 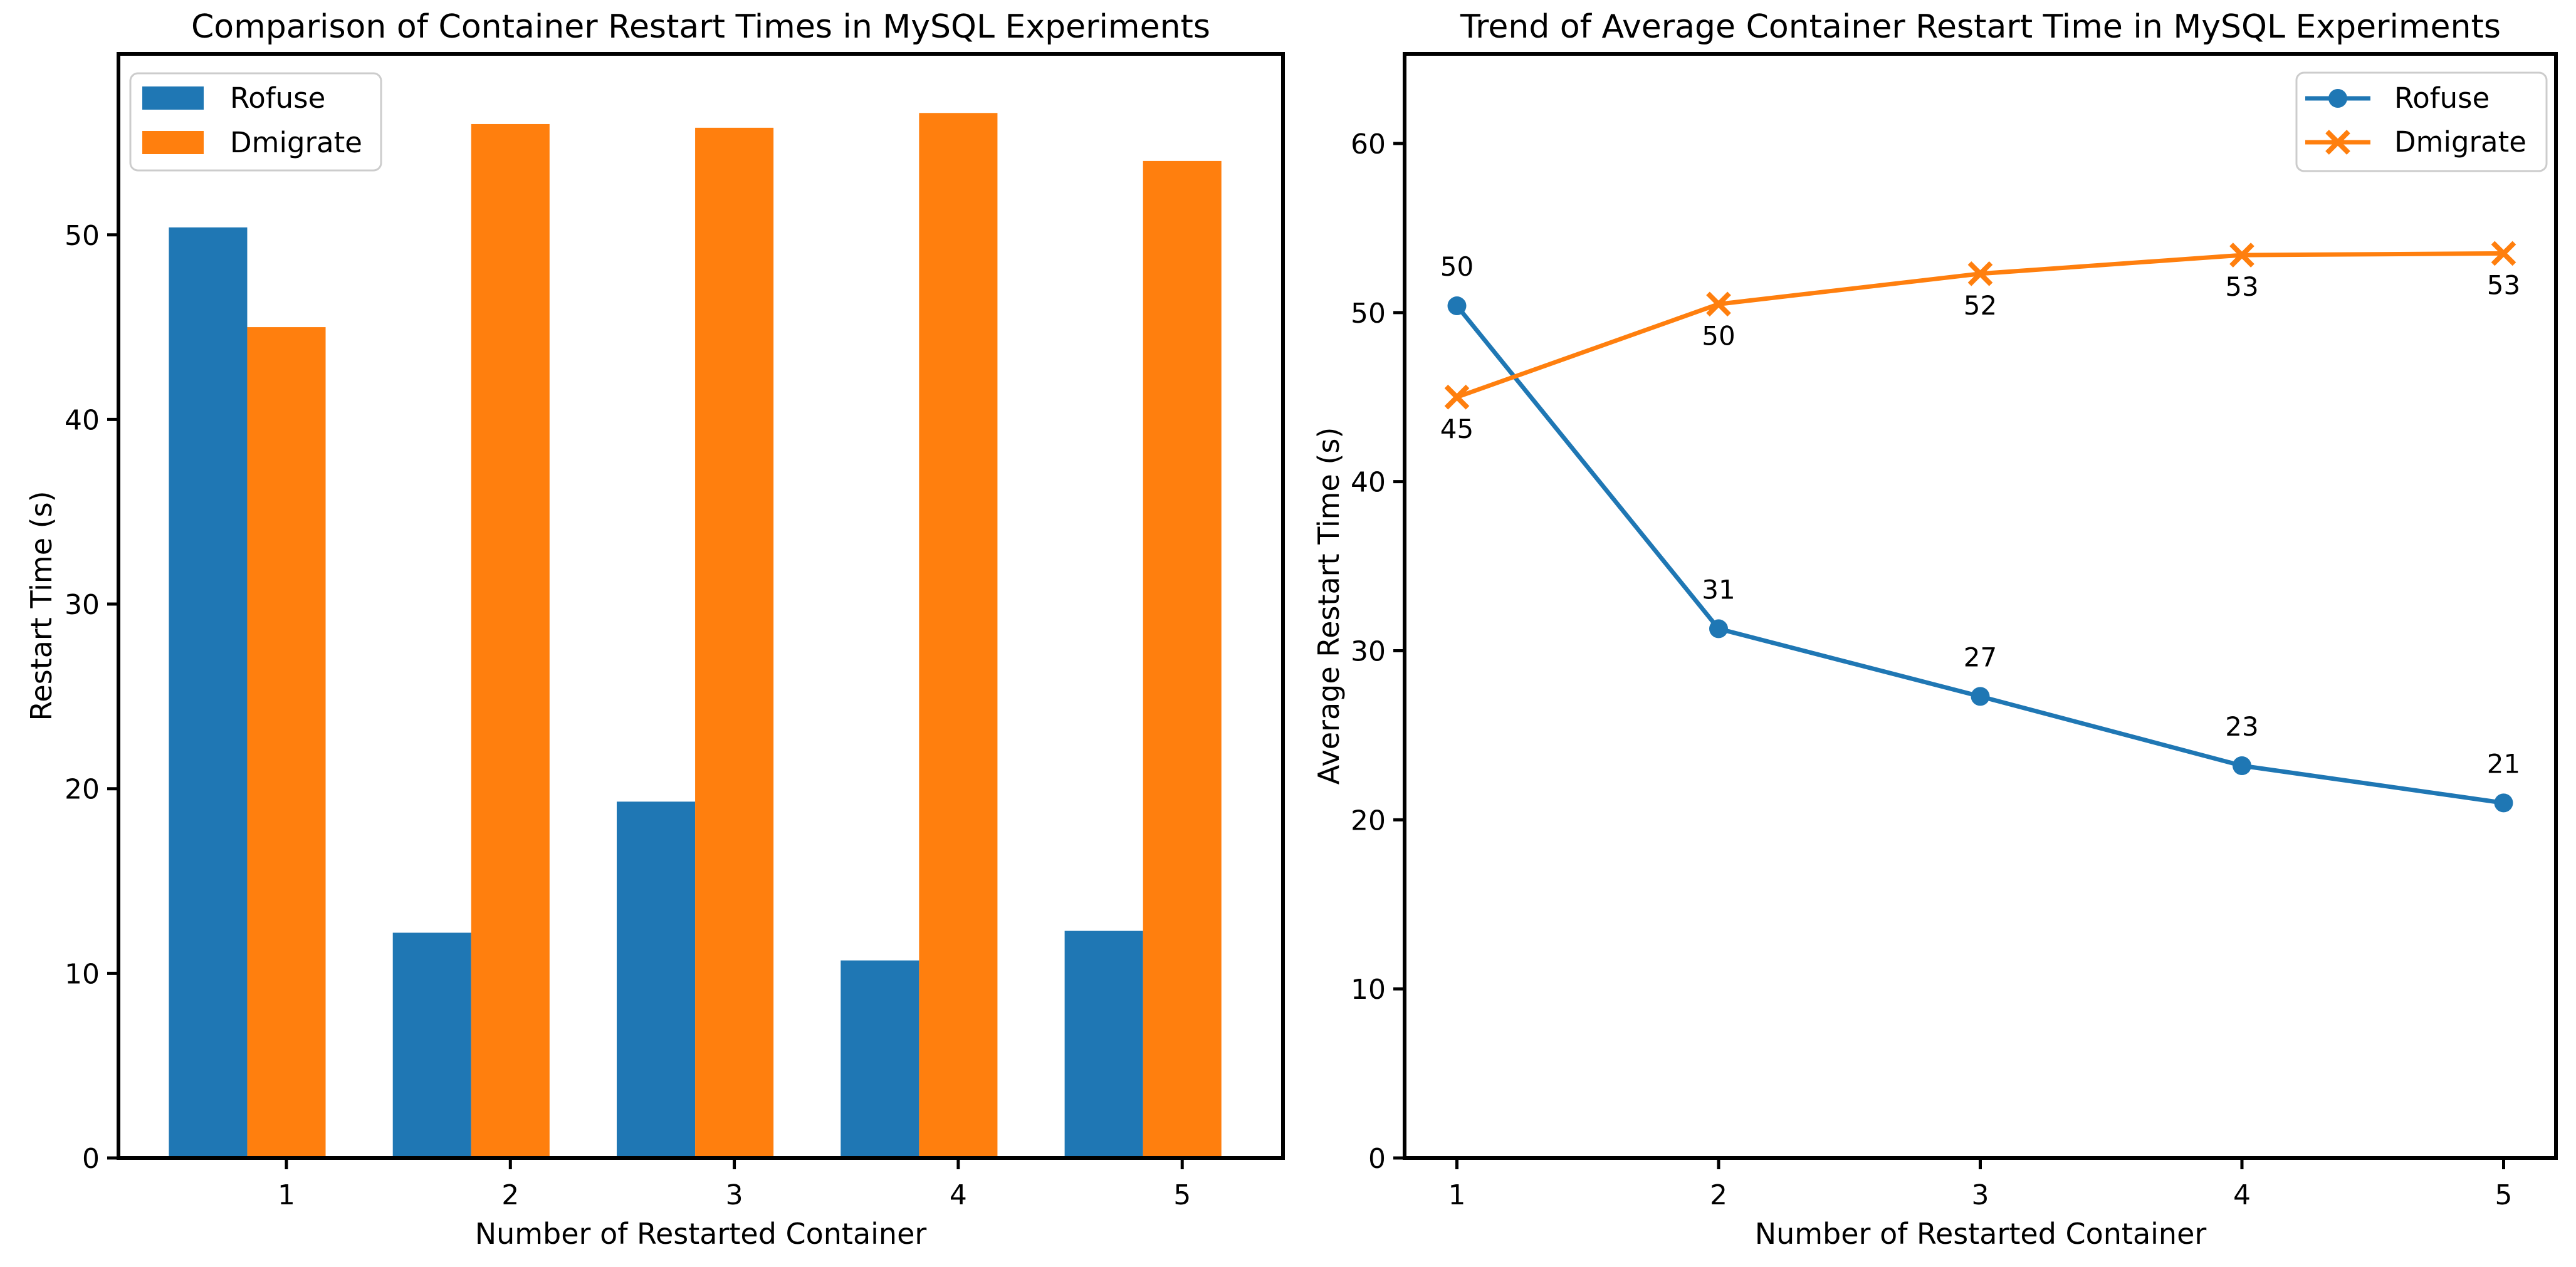 What do you see at coordinates (173, 98) in the screenshot?
I see `legend-swatch-rofuse` at bounding box center [173, 98].